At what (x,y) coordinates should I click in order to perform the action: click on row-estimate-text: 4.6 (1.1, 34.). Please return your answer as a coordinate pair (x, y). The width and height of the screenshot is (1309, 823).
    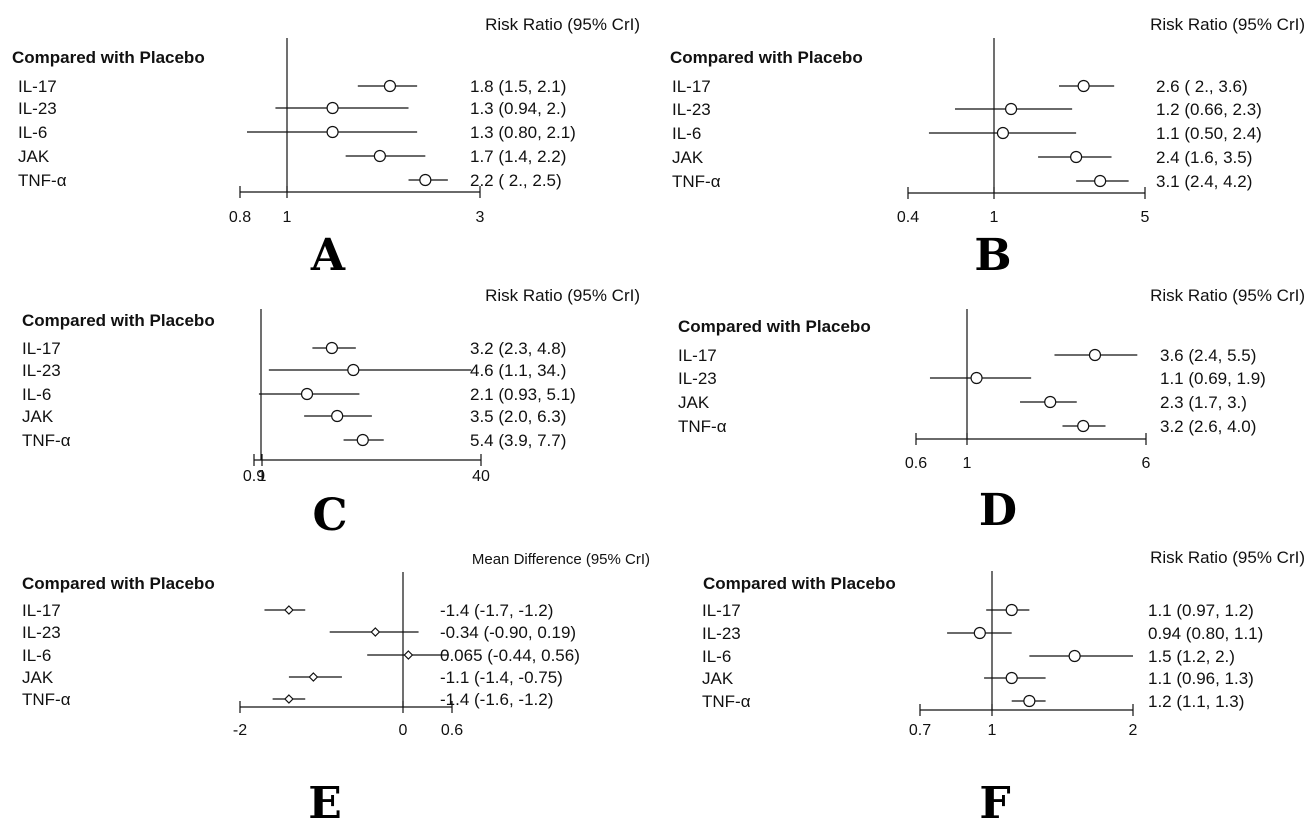
    Looking at the image, I should click on (518, 370).